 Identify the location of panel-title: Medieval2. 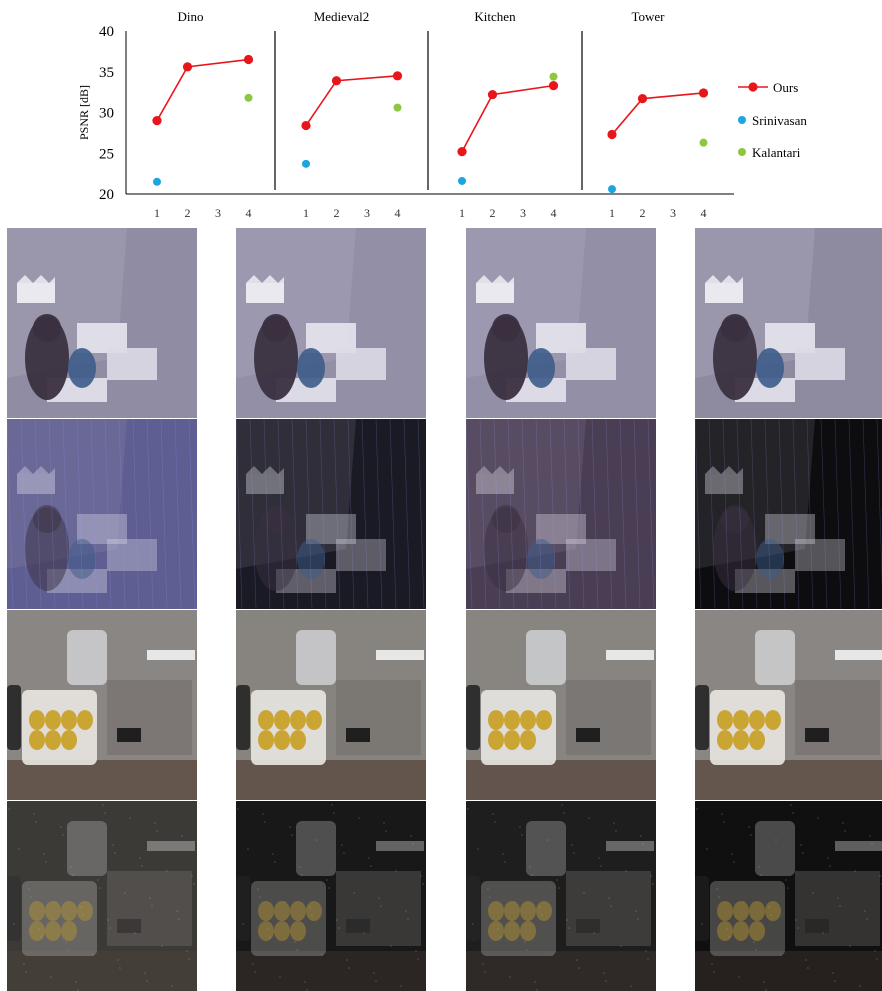
(342, 16).